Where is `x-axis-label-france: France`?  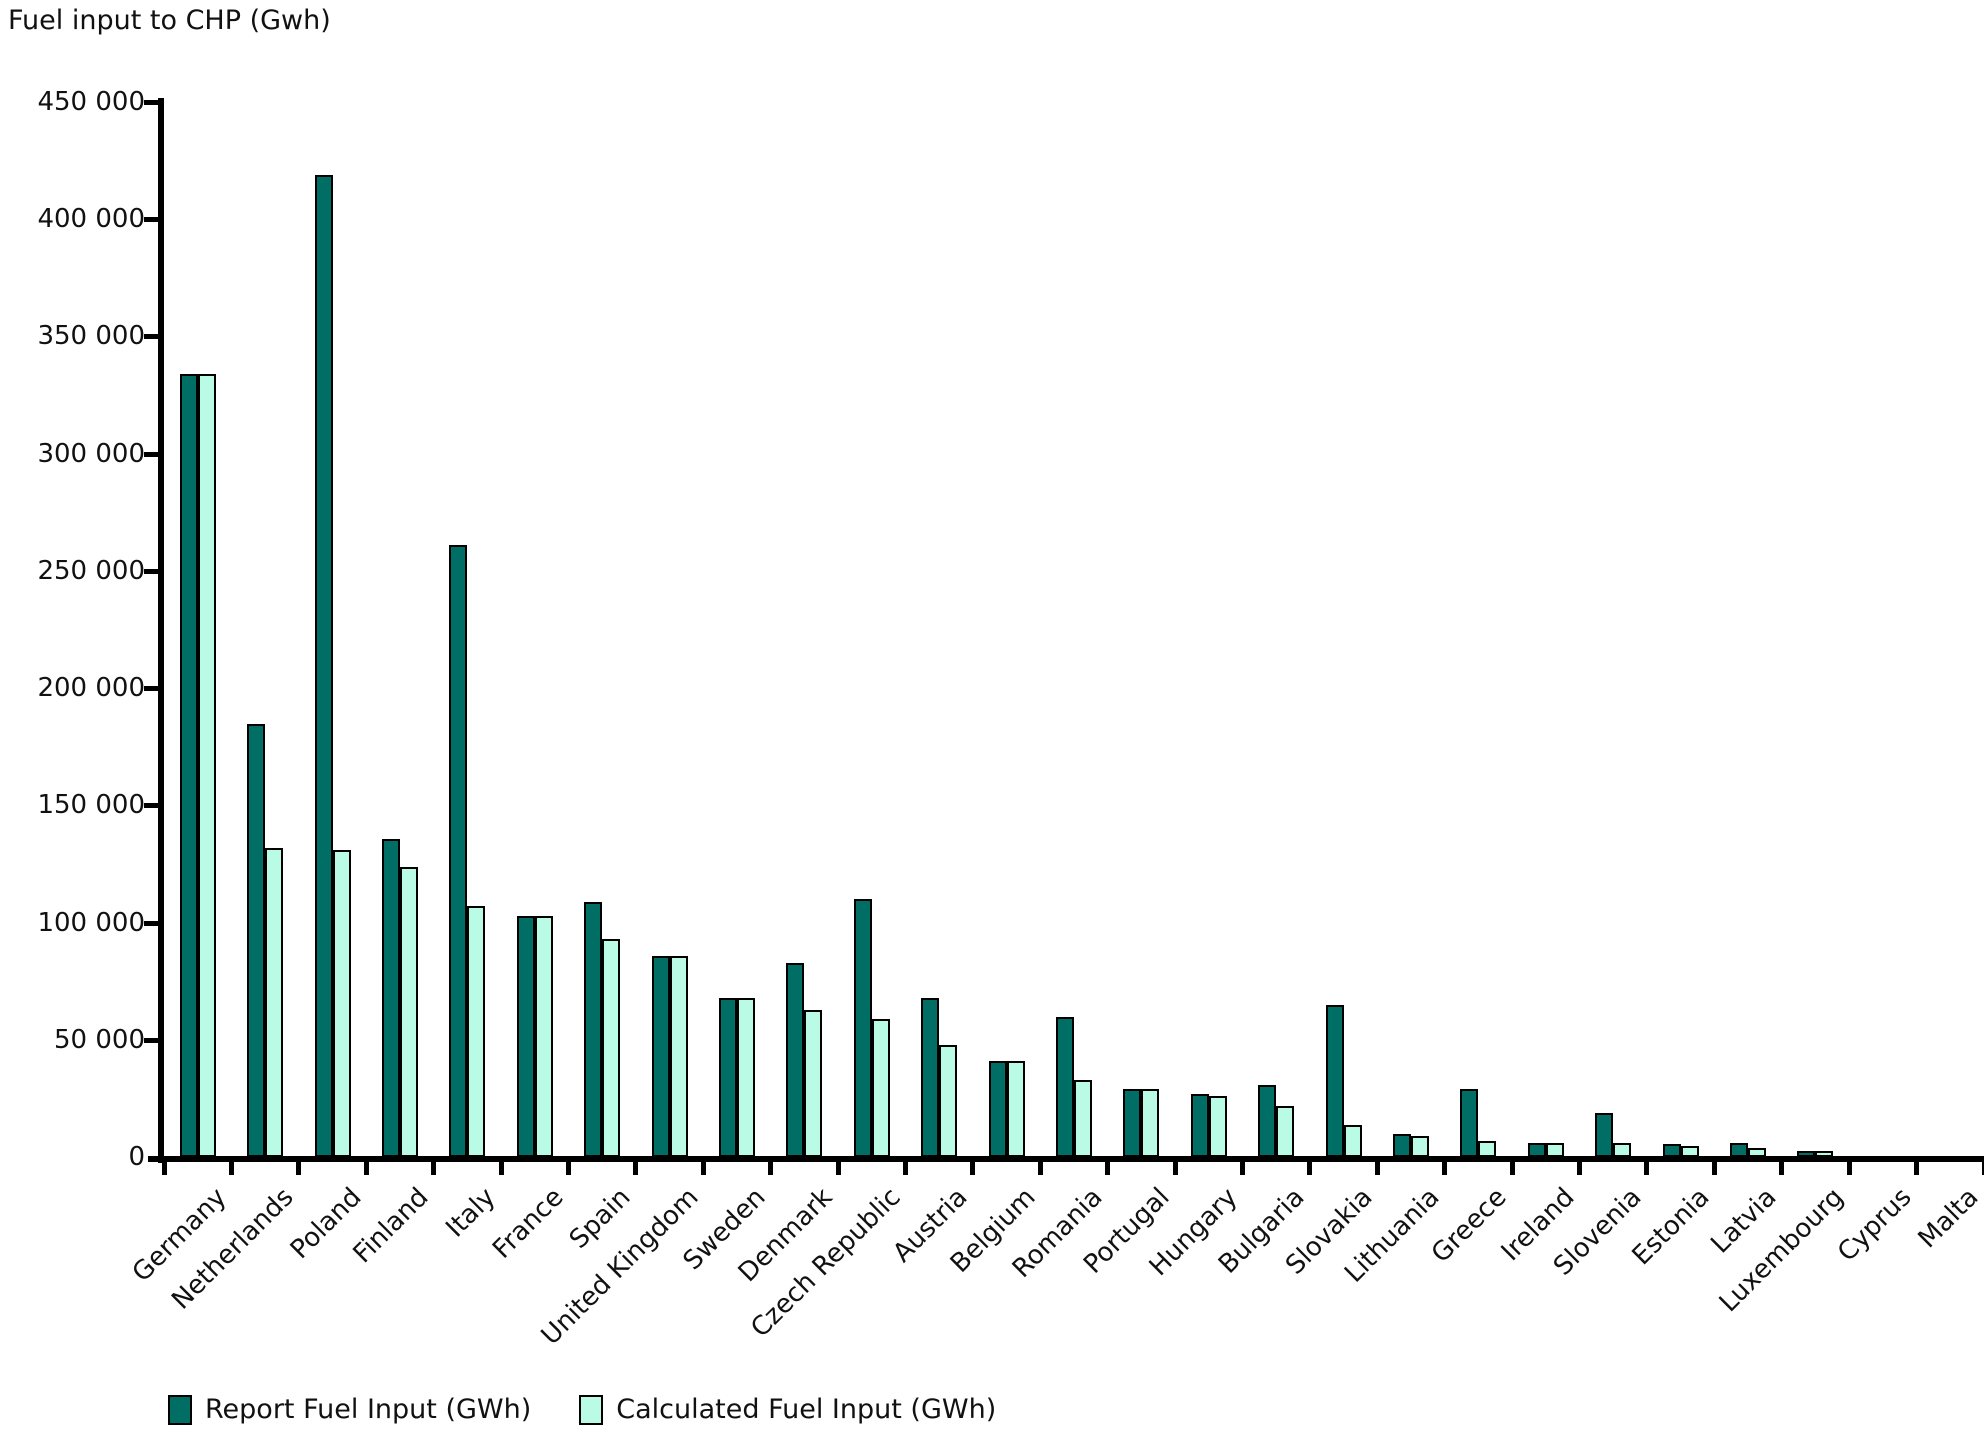 x-axis-label-france: France is located at coordinates (528, 1223).